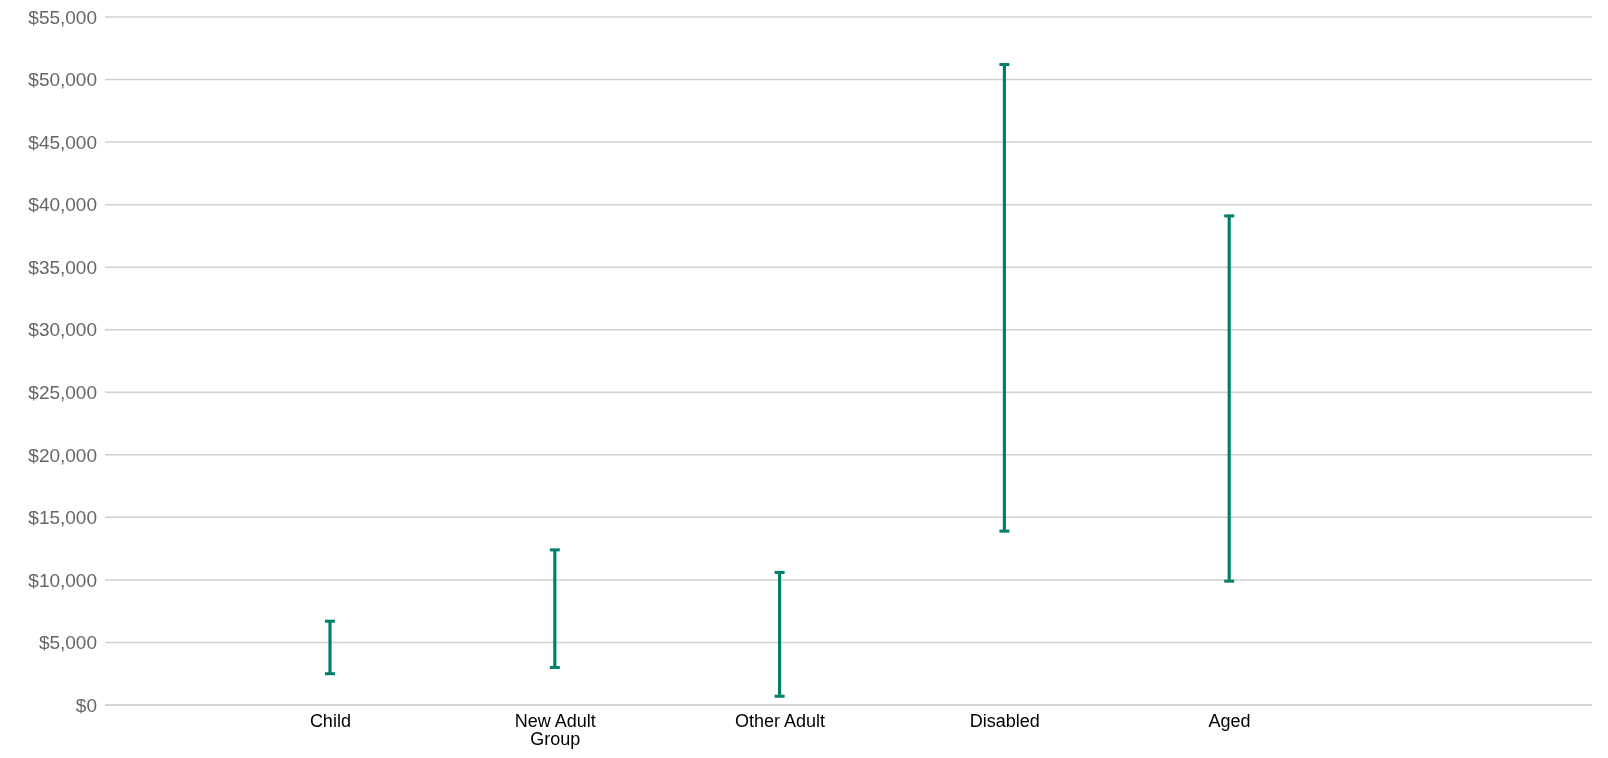  I want to click on x-tick-label: Child, so click(330, 720).